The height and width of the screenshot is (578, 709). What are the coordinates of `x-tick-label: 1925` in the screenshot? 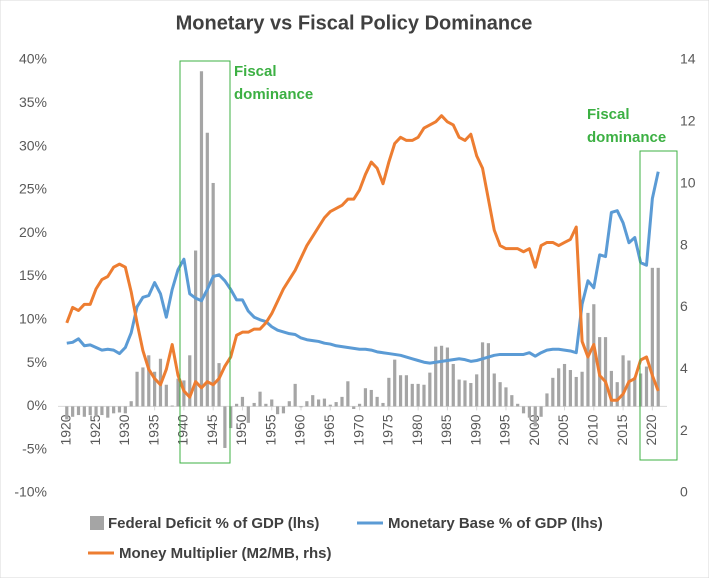 It's located at (95, 429).